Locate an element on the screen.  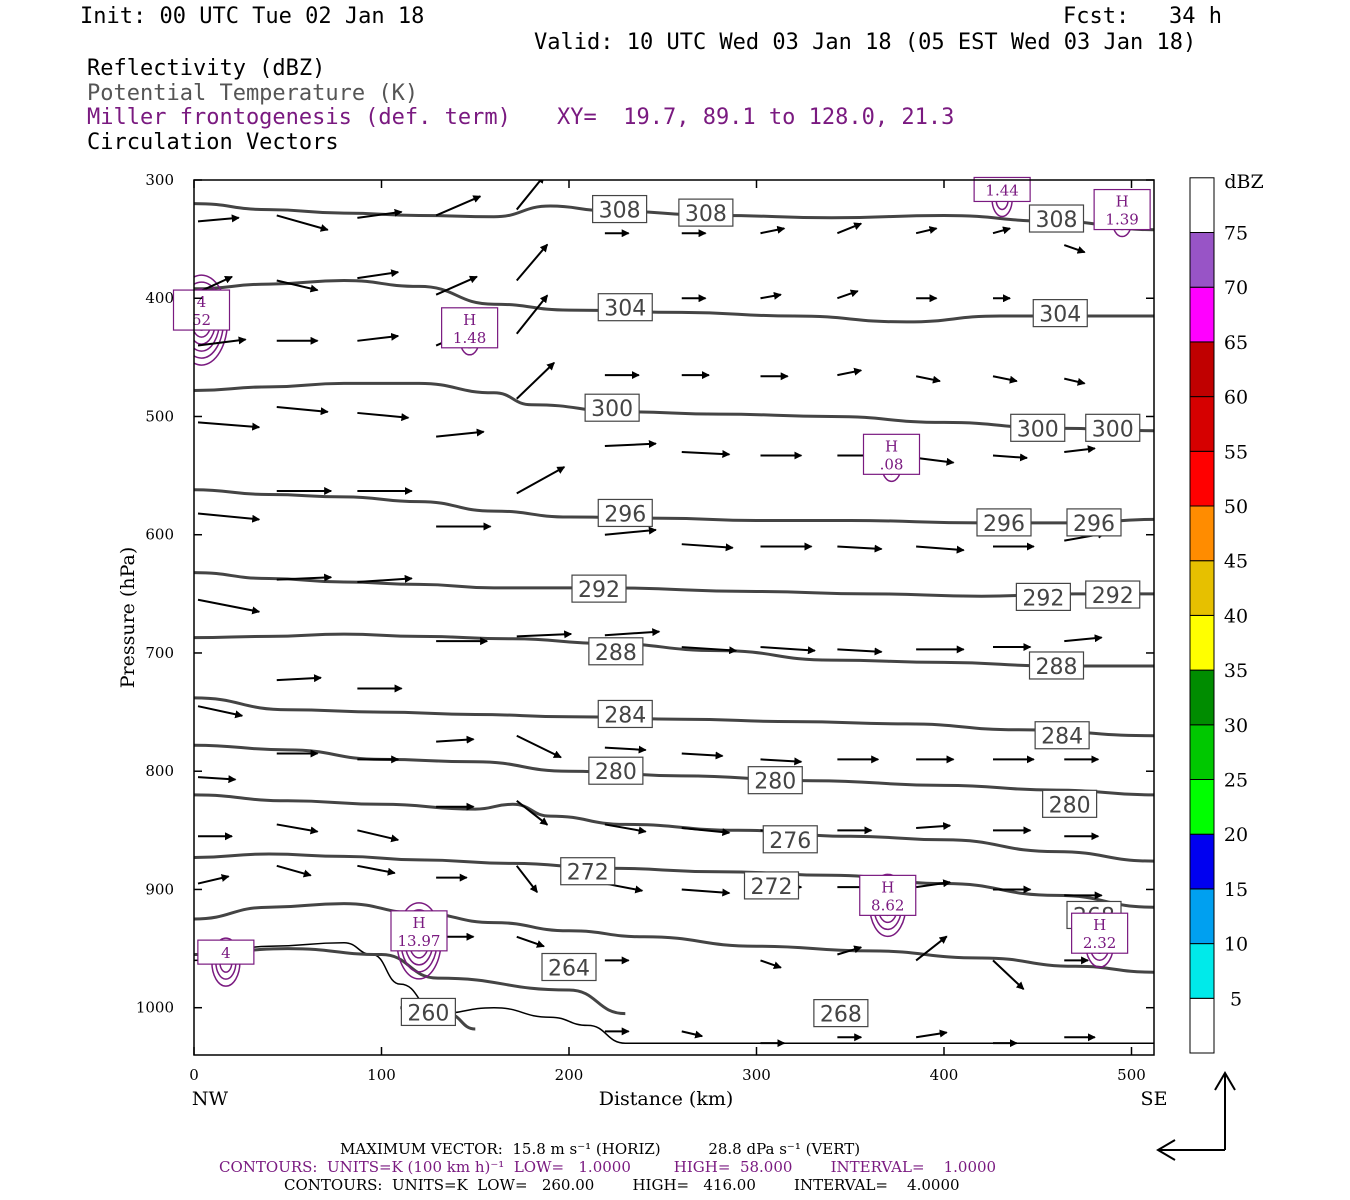
theta-label: 304 is located at coordinates (625, 309).